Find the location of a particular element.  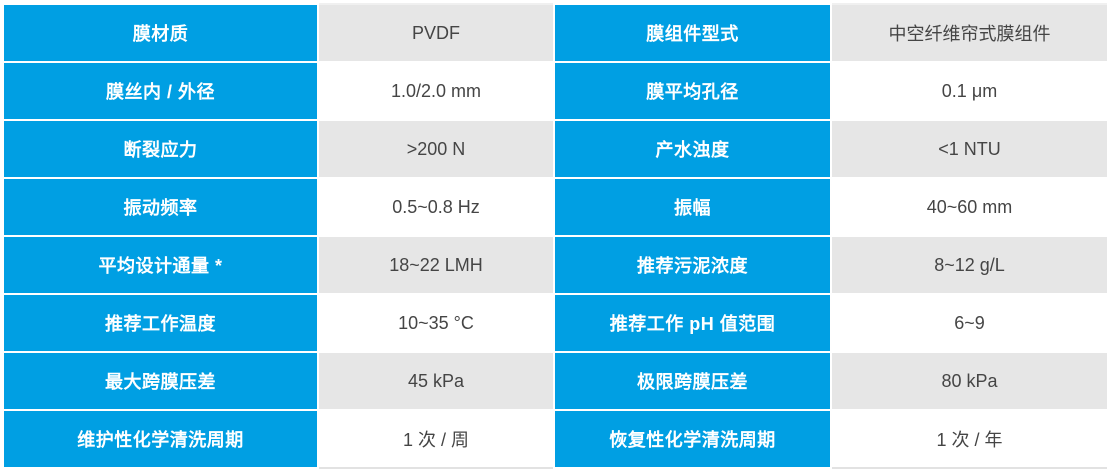

spec-value-cell: <1 NTU is located at coordinates (969, 149).